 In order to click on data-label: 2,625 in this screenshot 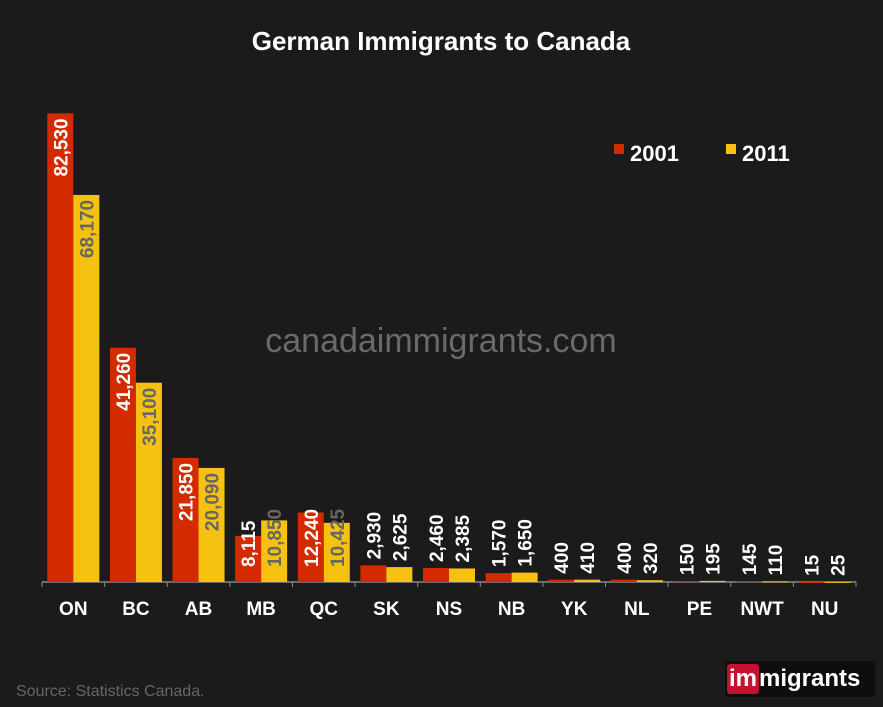, I will do `click(400, 537)`.